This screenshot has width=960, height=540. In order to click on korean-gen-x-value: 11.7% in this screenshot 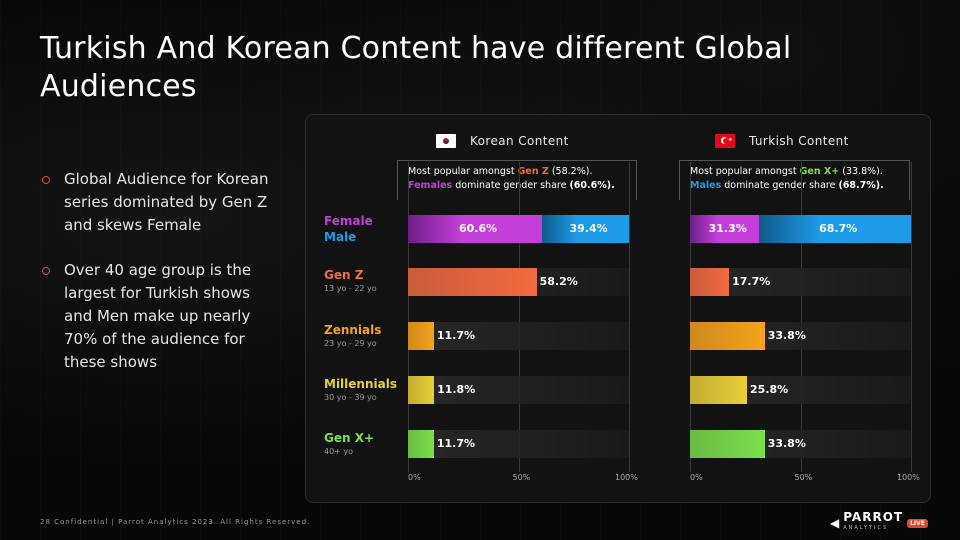, I will do `click(456, 443)`.